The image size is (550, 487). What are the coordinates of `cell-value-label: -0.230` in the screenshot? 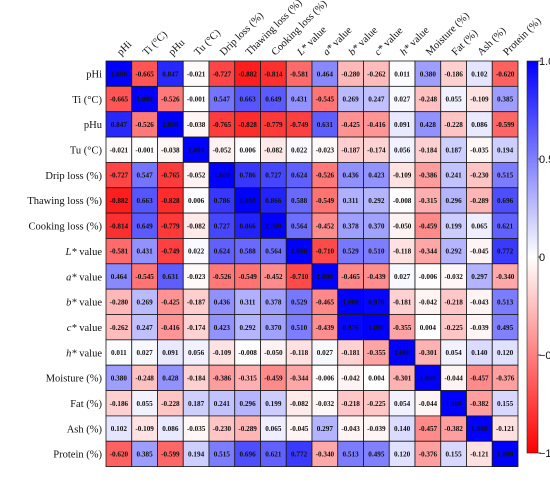 It's located at (222, 429).